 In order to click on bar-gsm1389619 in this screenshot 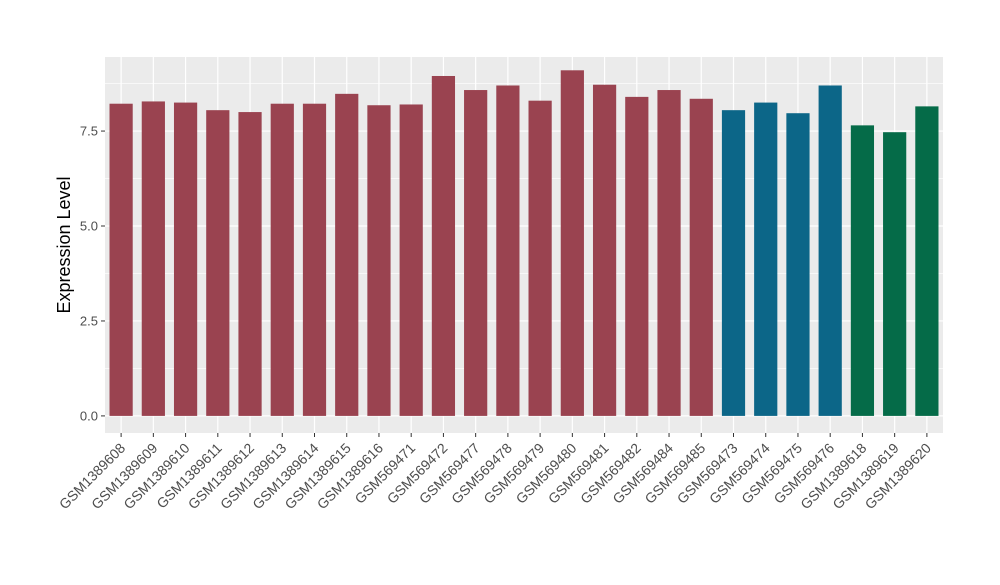, I will do `click(895, 274)`.